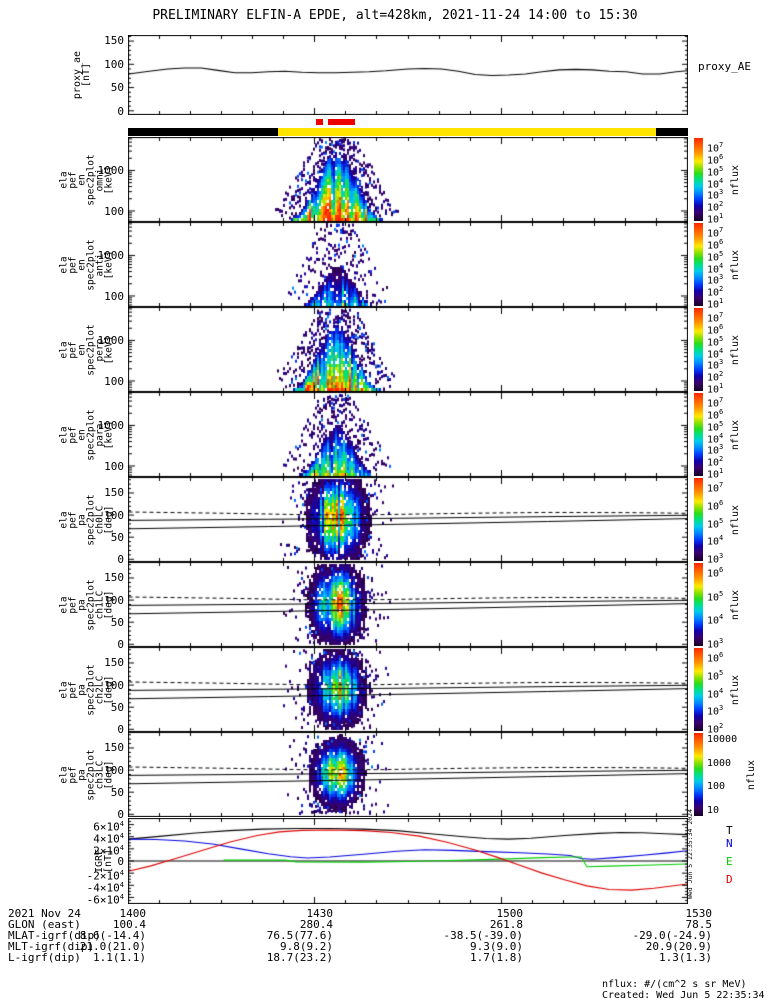  I want to click on colorbar-5-tick-label: 10³, so click(715, 644).